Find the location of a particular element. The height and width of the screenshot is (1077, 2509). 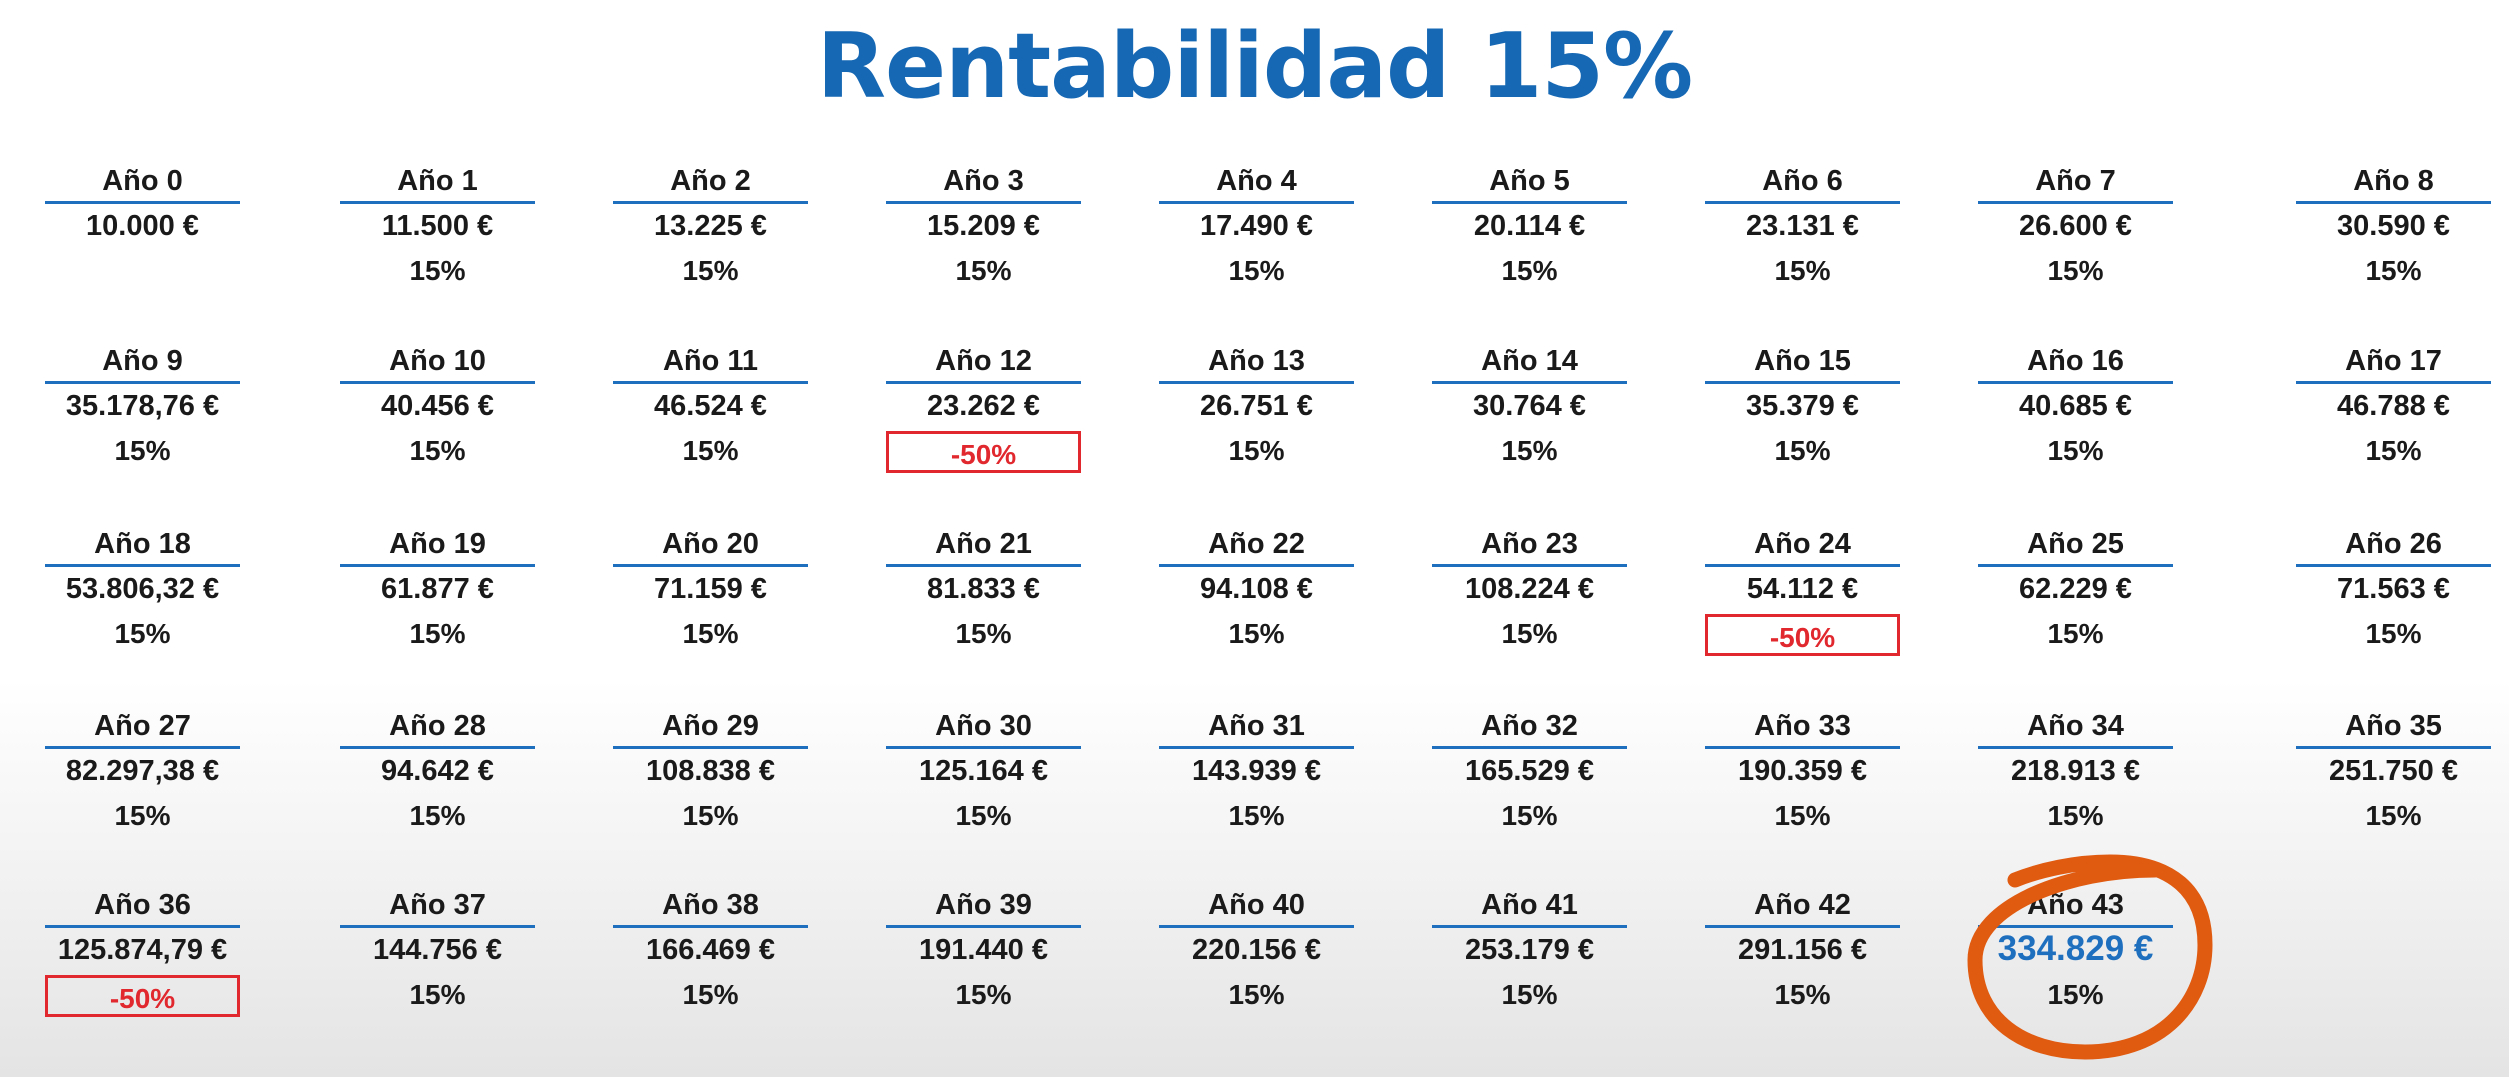

year-label: Año 12 is located at coordinates (983, 361).